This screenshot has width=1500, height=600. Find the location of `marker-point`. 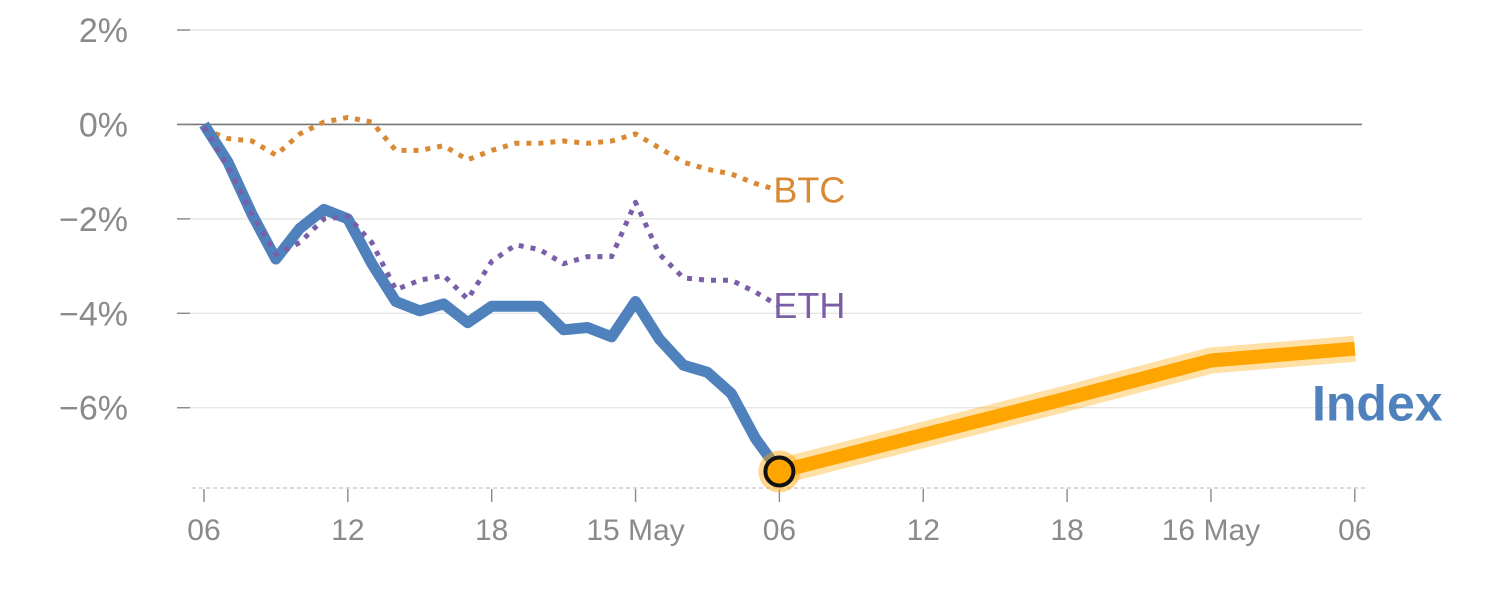

marker-point is located at coordinates (779, 471).